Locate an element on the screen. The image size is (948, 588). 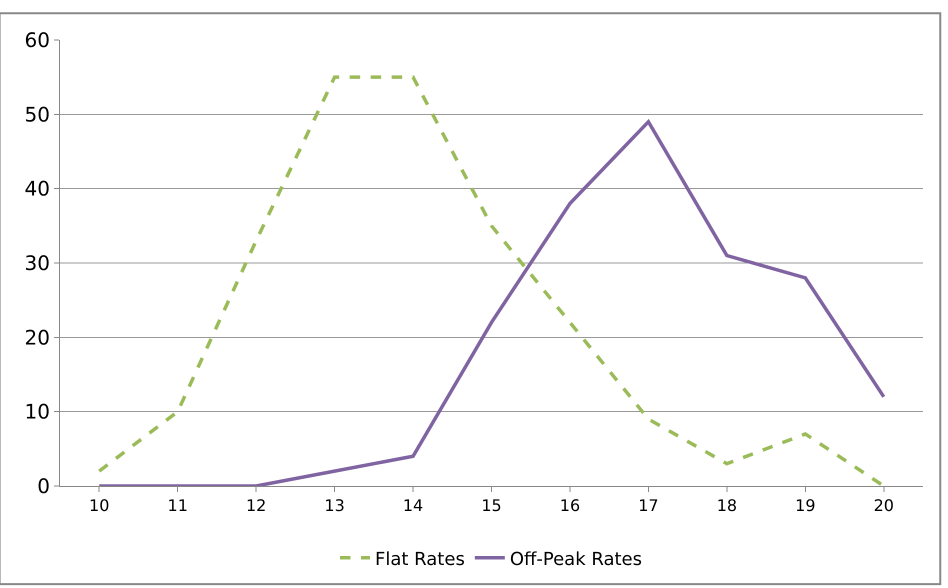
y-tick-label: 0 is located at coordinates (43, 486).